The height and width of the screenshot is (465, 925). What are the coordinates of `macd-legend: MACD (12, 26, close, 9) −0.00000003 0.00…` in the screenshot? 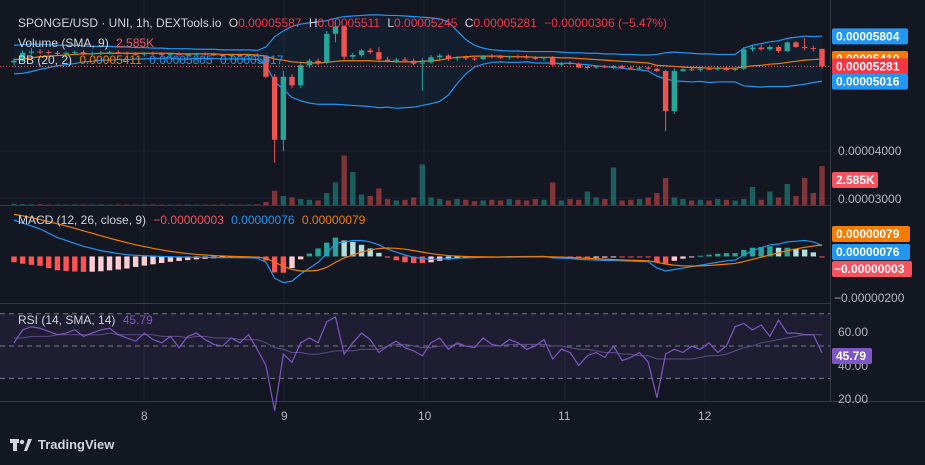 It's located at (193, 220).